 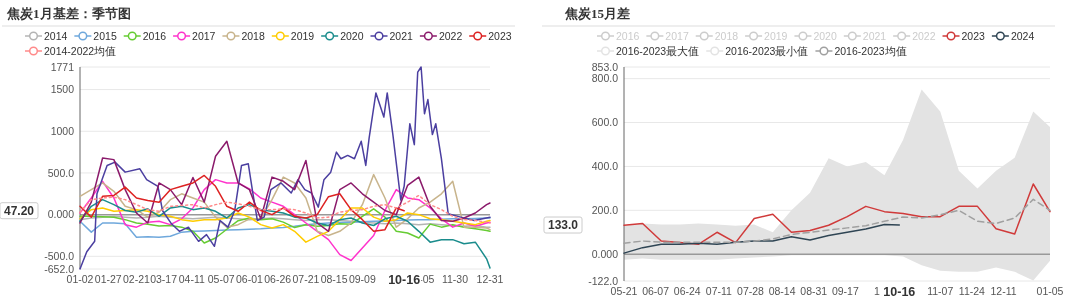 What do you see at coordinates (877, 291) in the screenshot?
I see `x-tick-label: 1` at bounding box center [877, 291].